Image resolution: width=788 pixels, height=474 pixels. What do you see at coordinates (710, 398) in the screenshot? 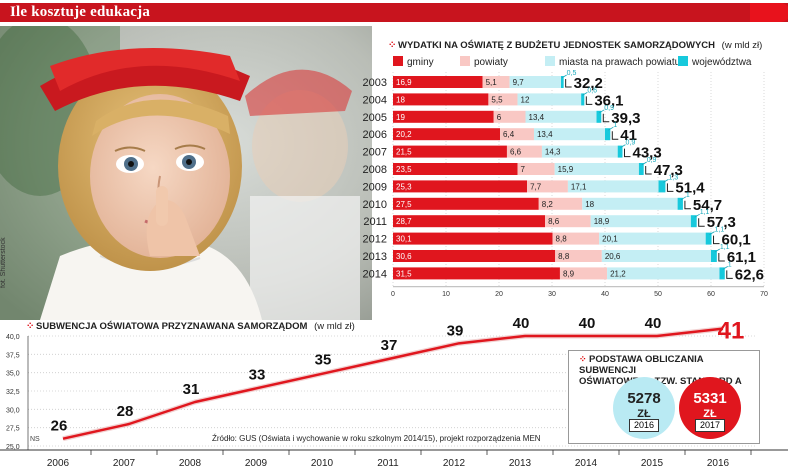
I see `standard-2017-value: 5331` at bounding box center [710, 398].